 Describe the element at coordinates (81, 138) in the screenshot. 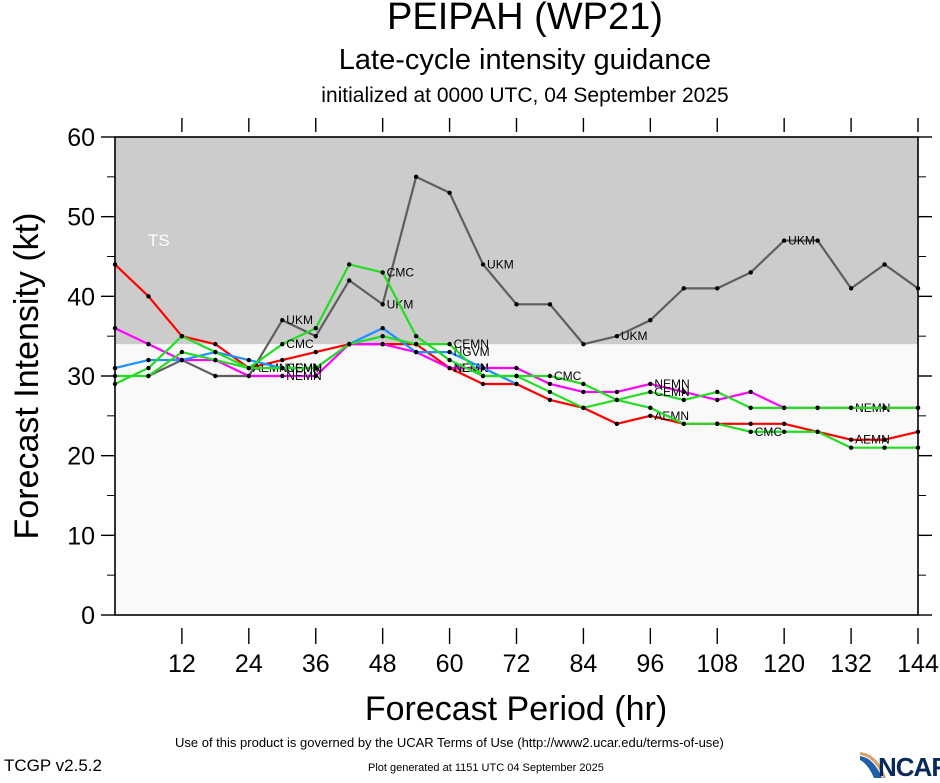

I see `y-tick-label: 60` at that location.